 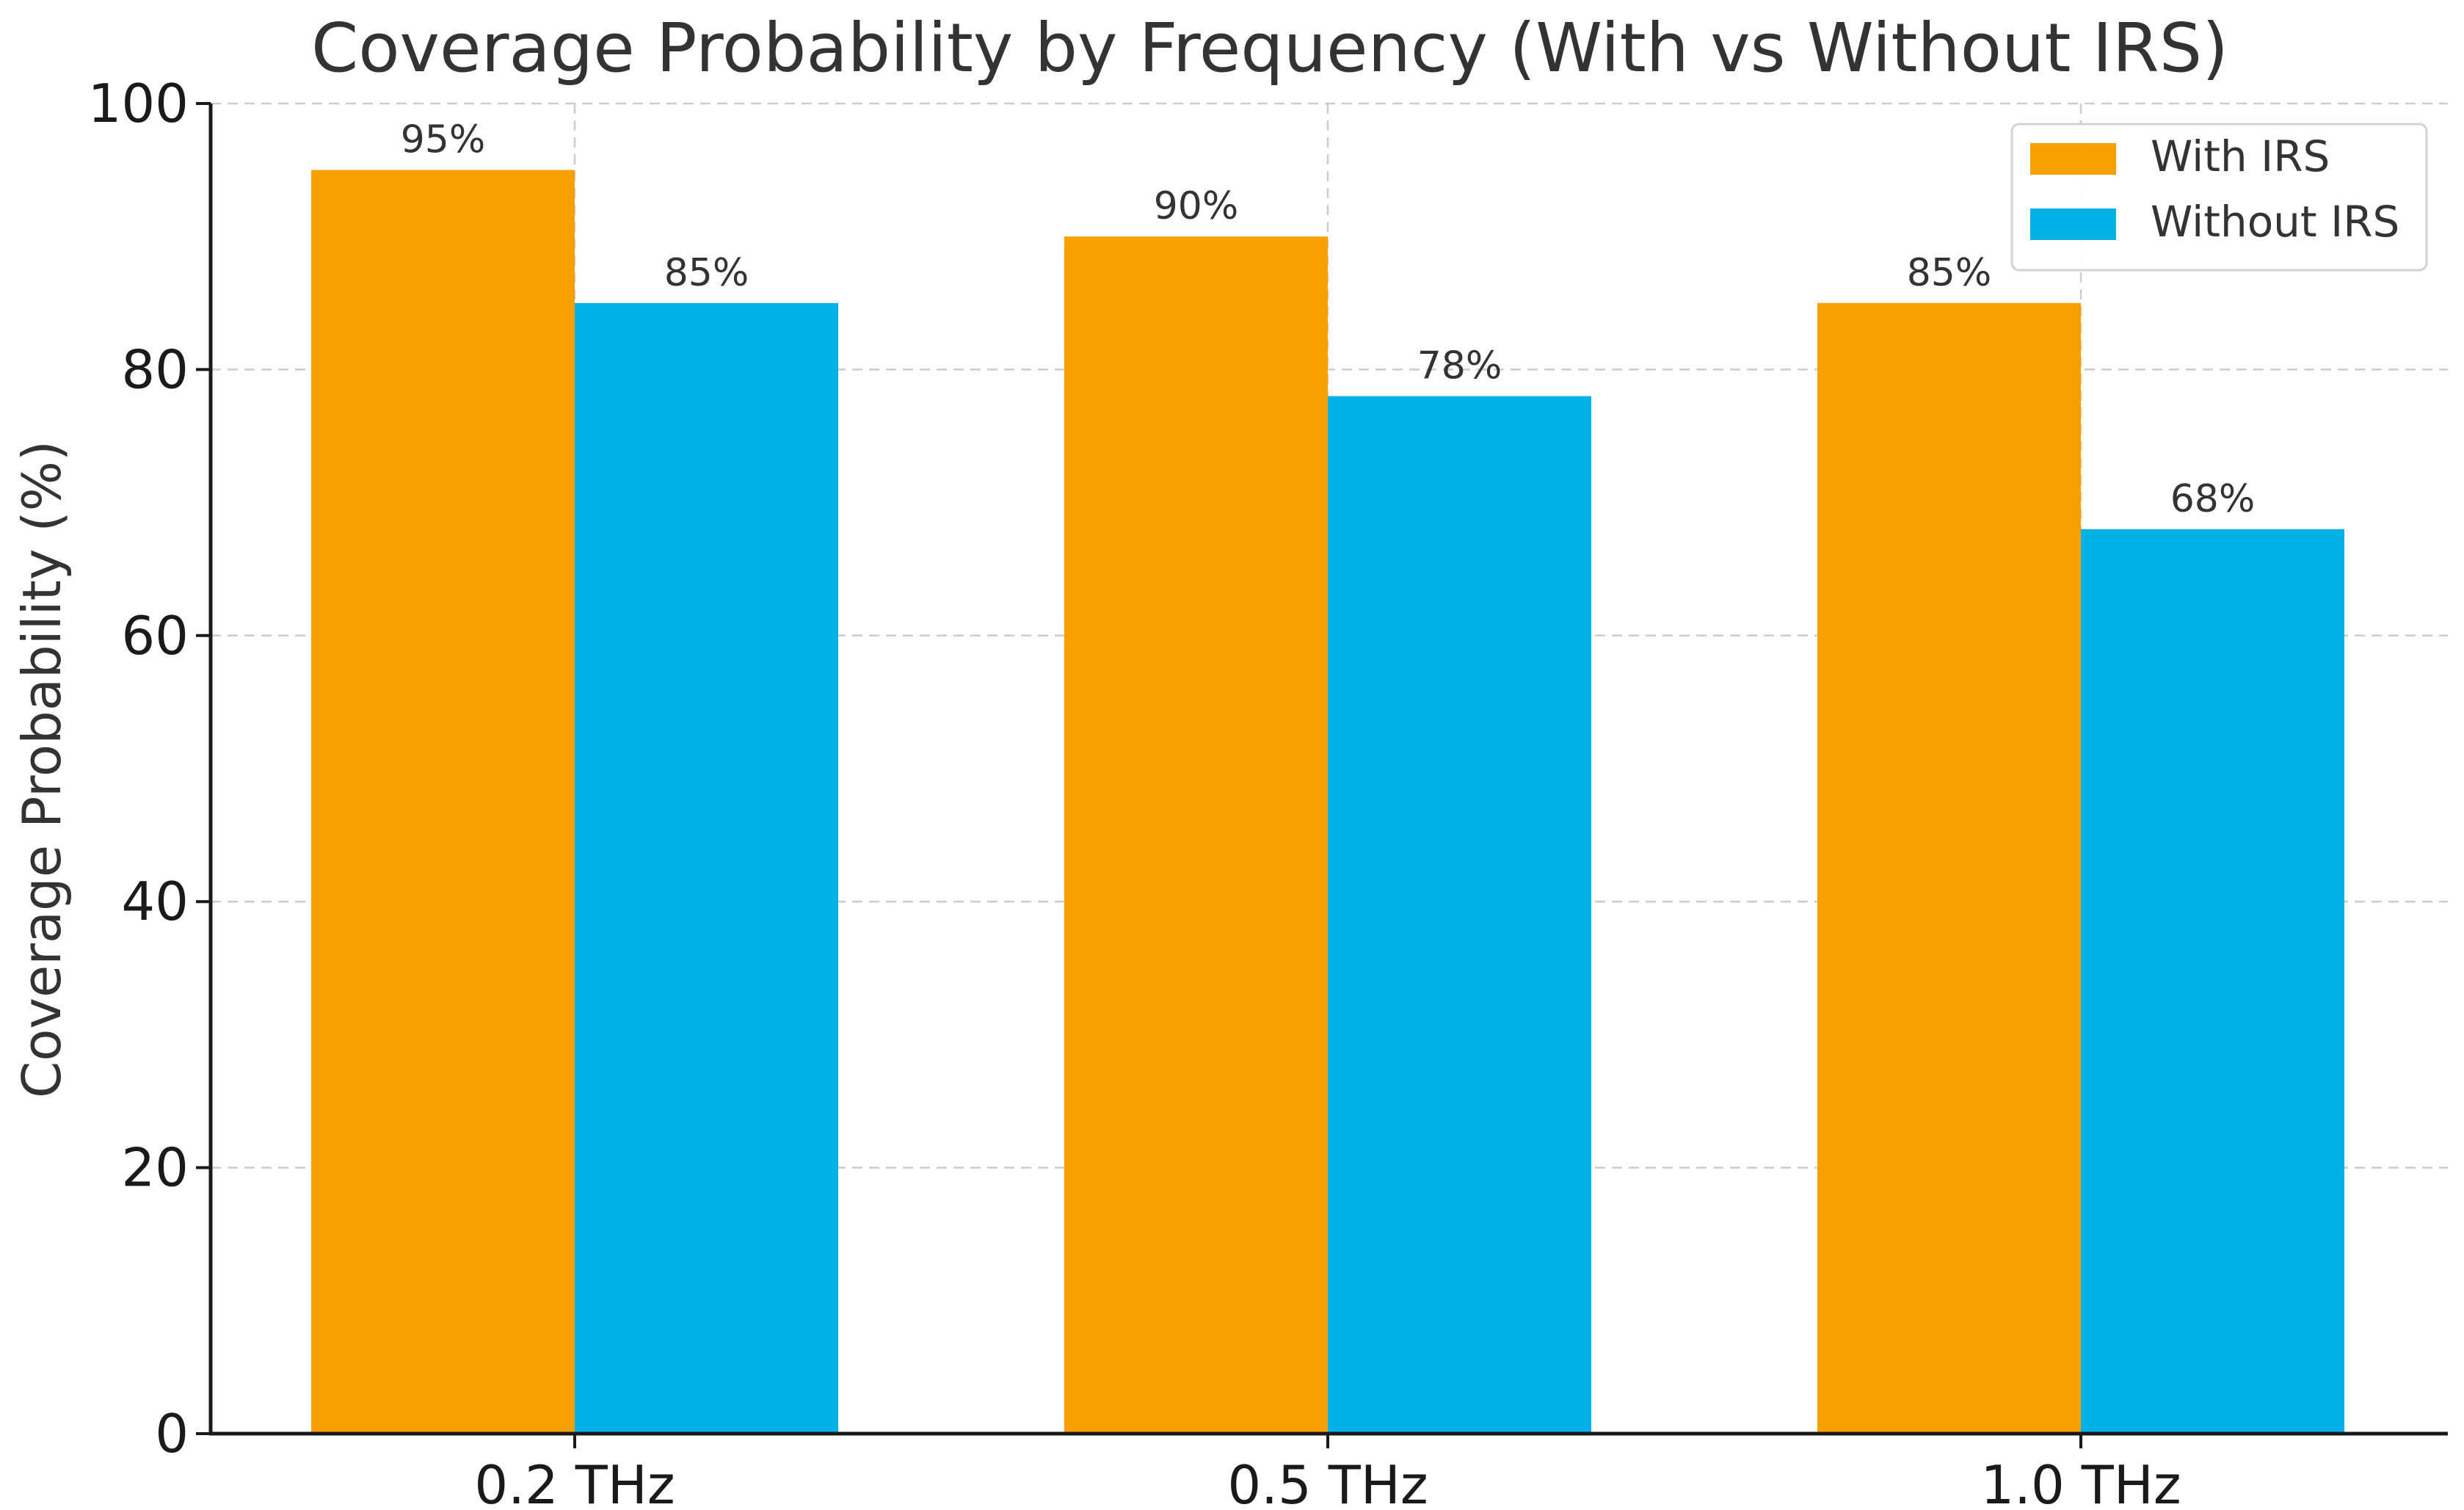 I want to click on y-tick-label-100: 100, so click(x=138, y=103).